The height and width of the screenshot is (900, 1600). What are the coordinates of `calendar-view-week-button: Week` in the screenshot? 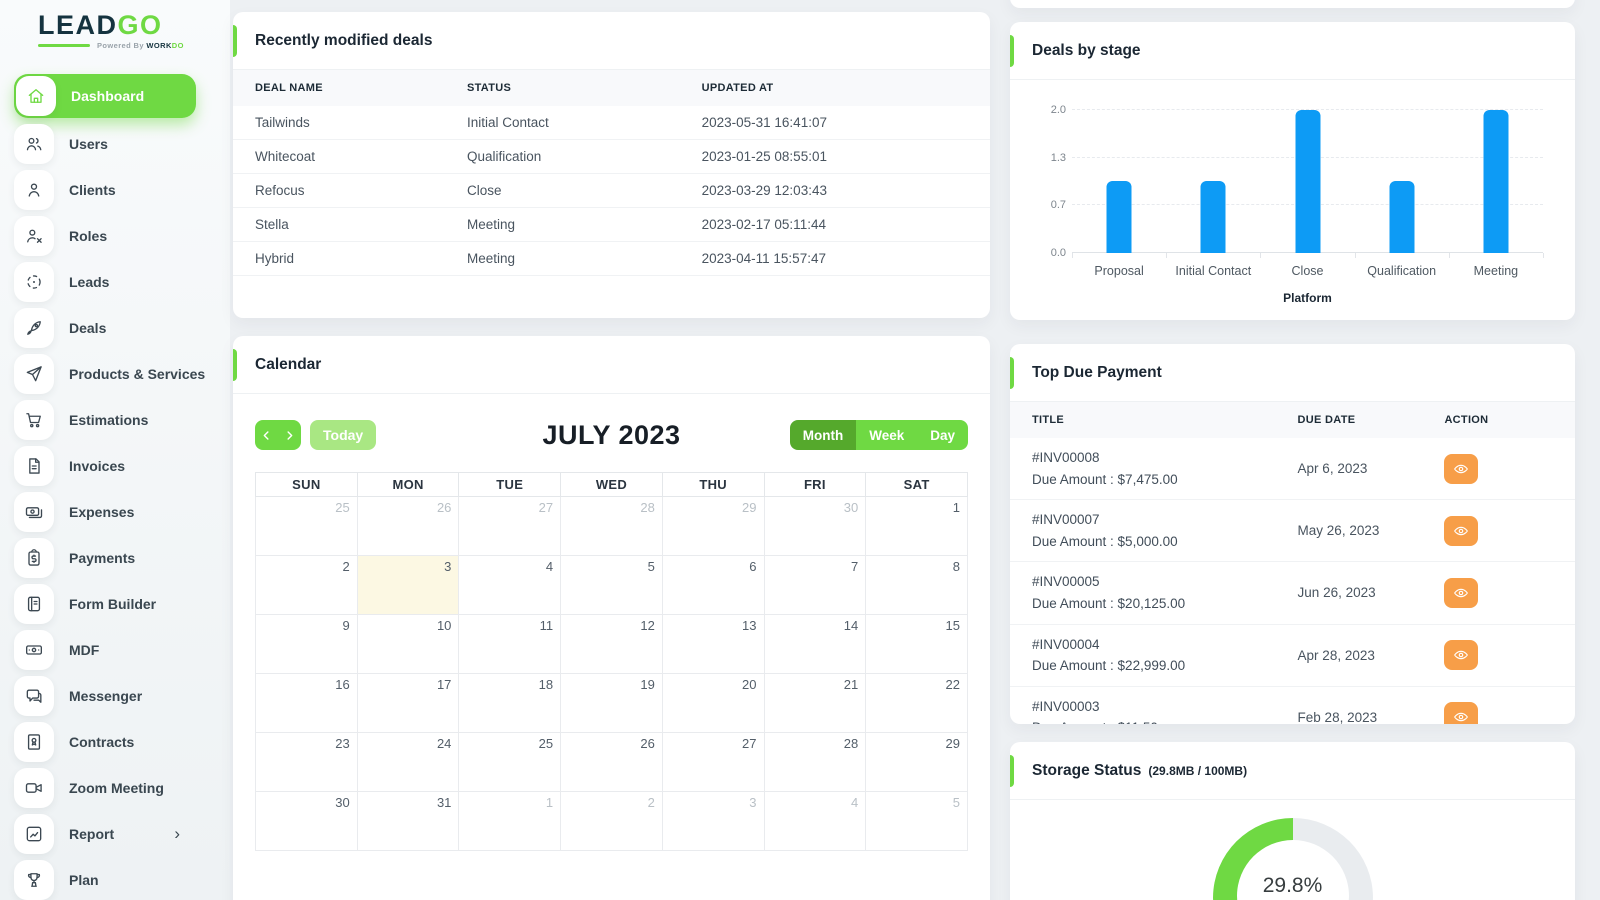 It's located at (887, 435).